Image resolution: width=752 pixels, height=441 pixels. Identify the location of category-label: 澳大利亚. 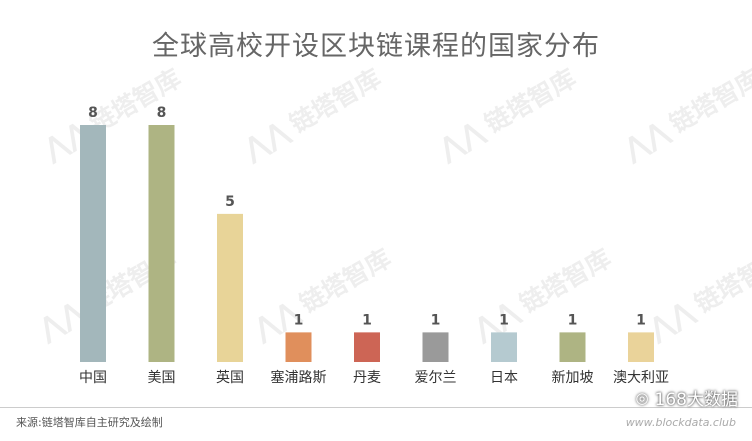
(641, 378).